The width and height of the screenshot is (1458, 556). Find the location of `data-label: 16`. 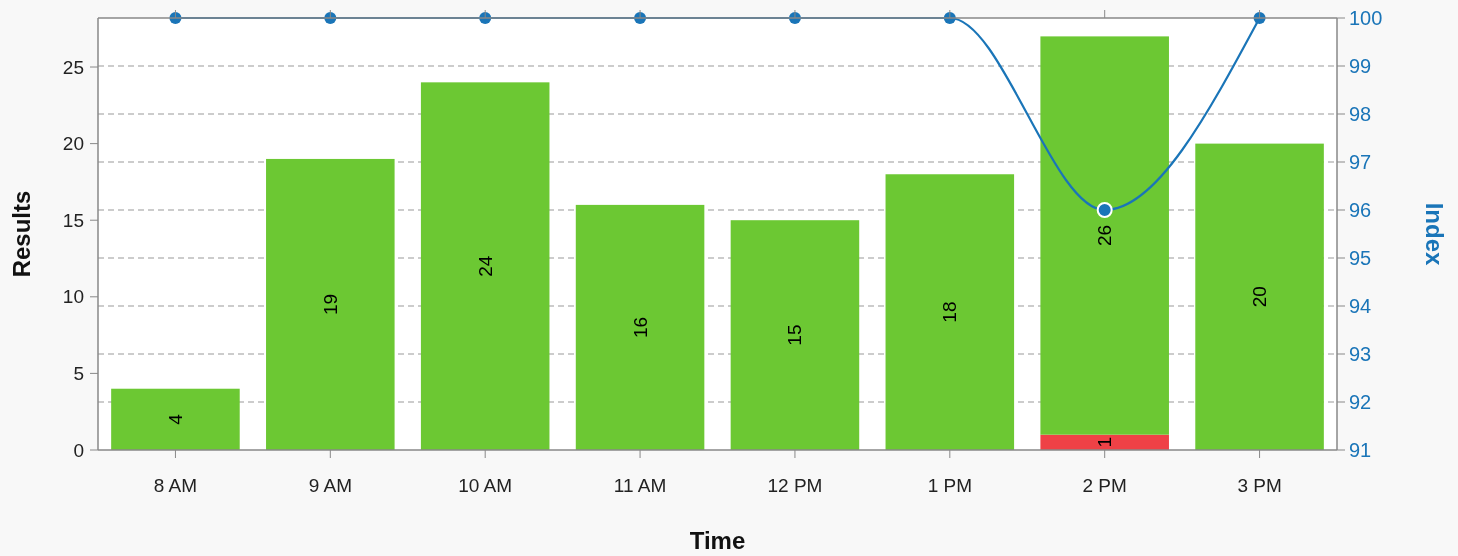

data-label: 16 is located at coordinates (640, 327).